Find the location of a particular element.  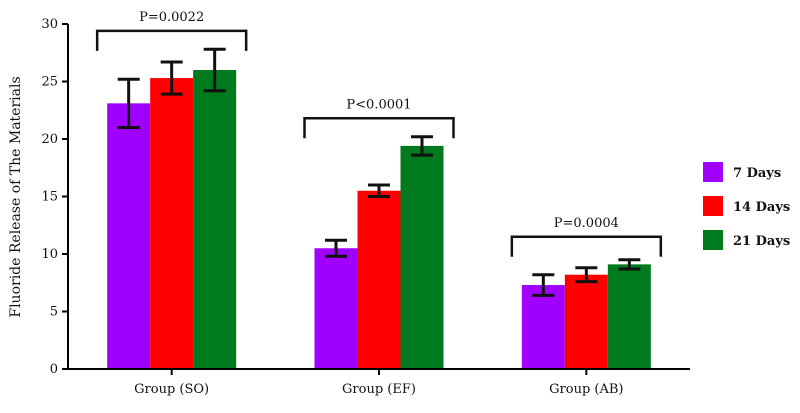

p-value-label: P<0.0001 is located at coordinates (378, 104).